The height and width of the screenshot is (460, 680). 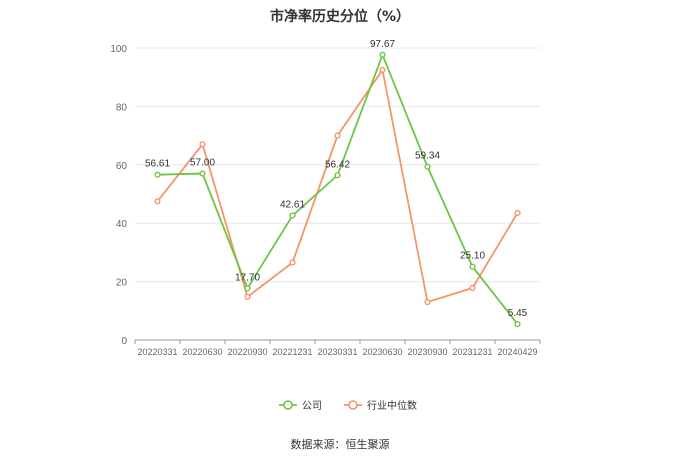 What do you see at coordinates (472, 256) in the screenshot?
I see `data-label: 25.10` at bounding box center [472, 256].